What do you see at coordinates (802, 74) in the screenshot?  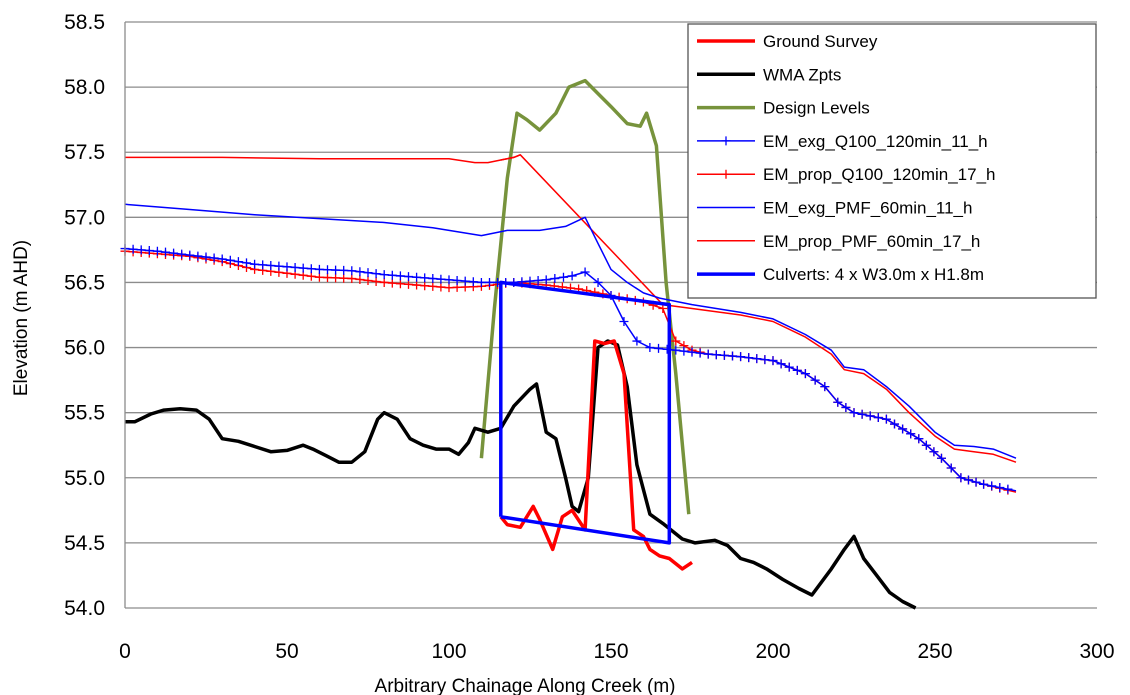 I see `legend-label: WMA Zpts` at bounding box center [802, 74].